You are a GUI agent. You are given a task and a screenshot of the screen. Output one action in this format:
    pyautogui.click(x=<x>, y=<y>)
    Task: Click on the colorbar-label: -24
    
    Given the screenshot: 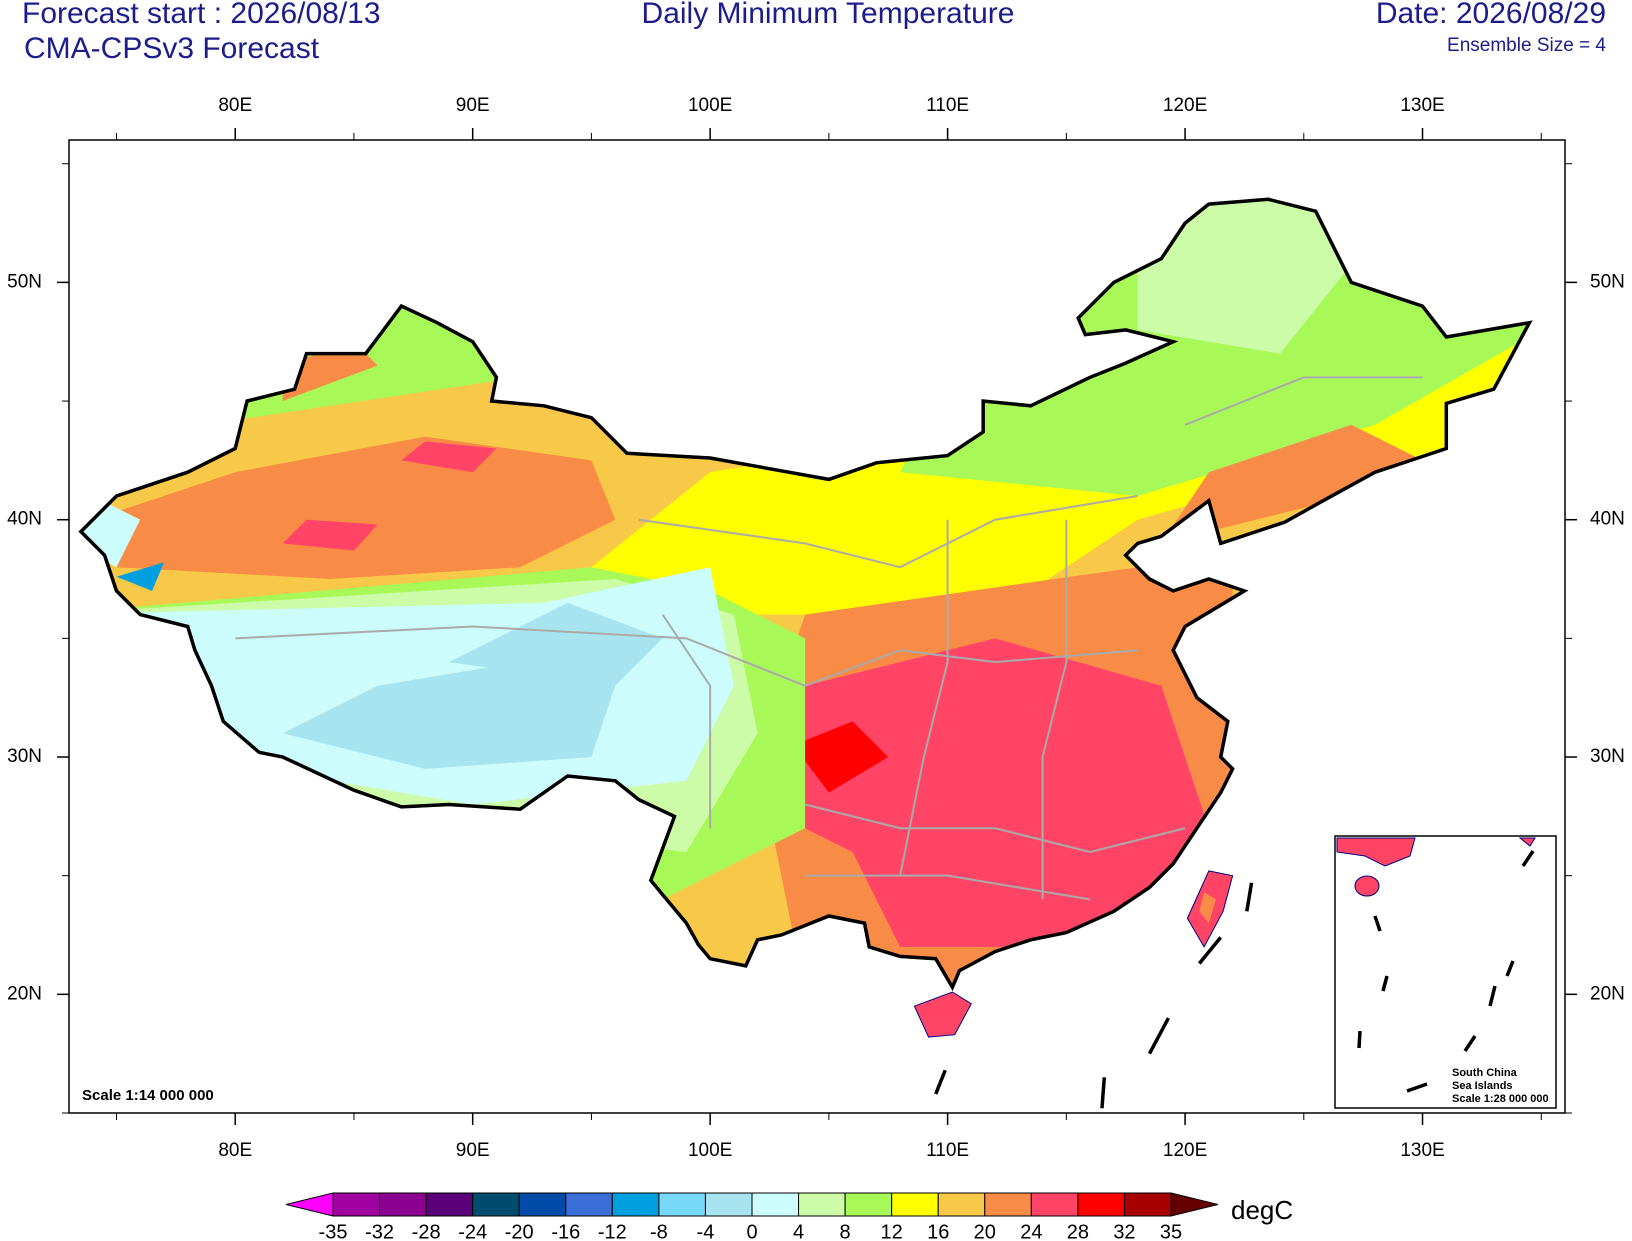 What is the action you would take?
    pyautogui.click(x=472, y=1231)
    